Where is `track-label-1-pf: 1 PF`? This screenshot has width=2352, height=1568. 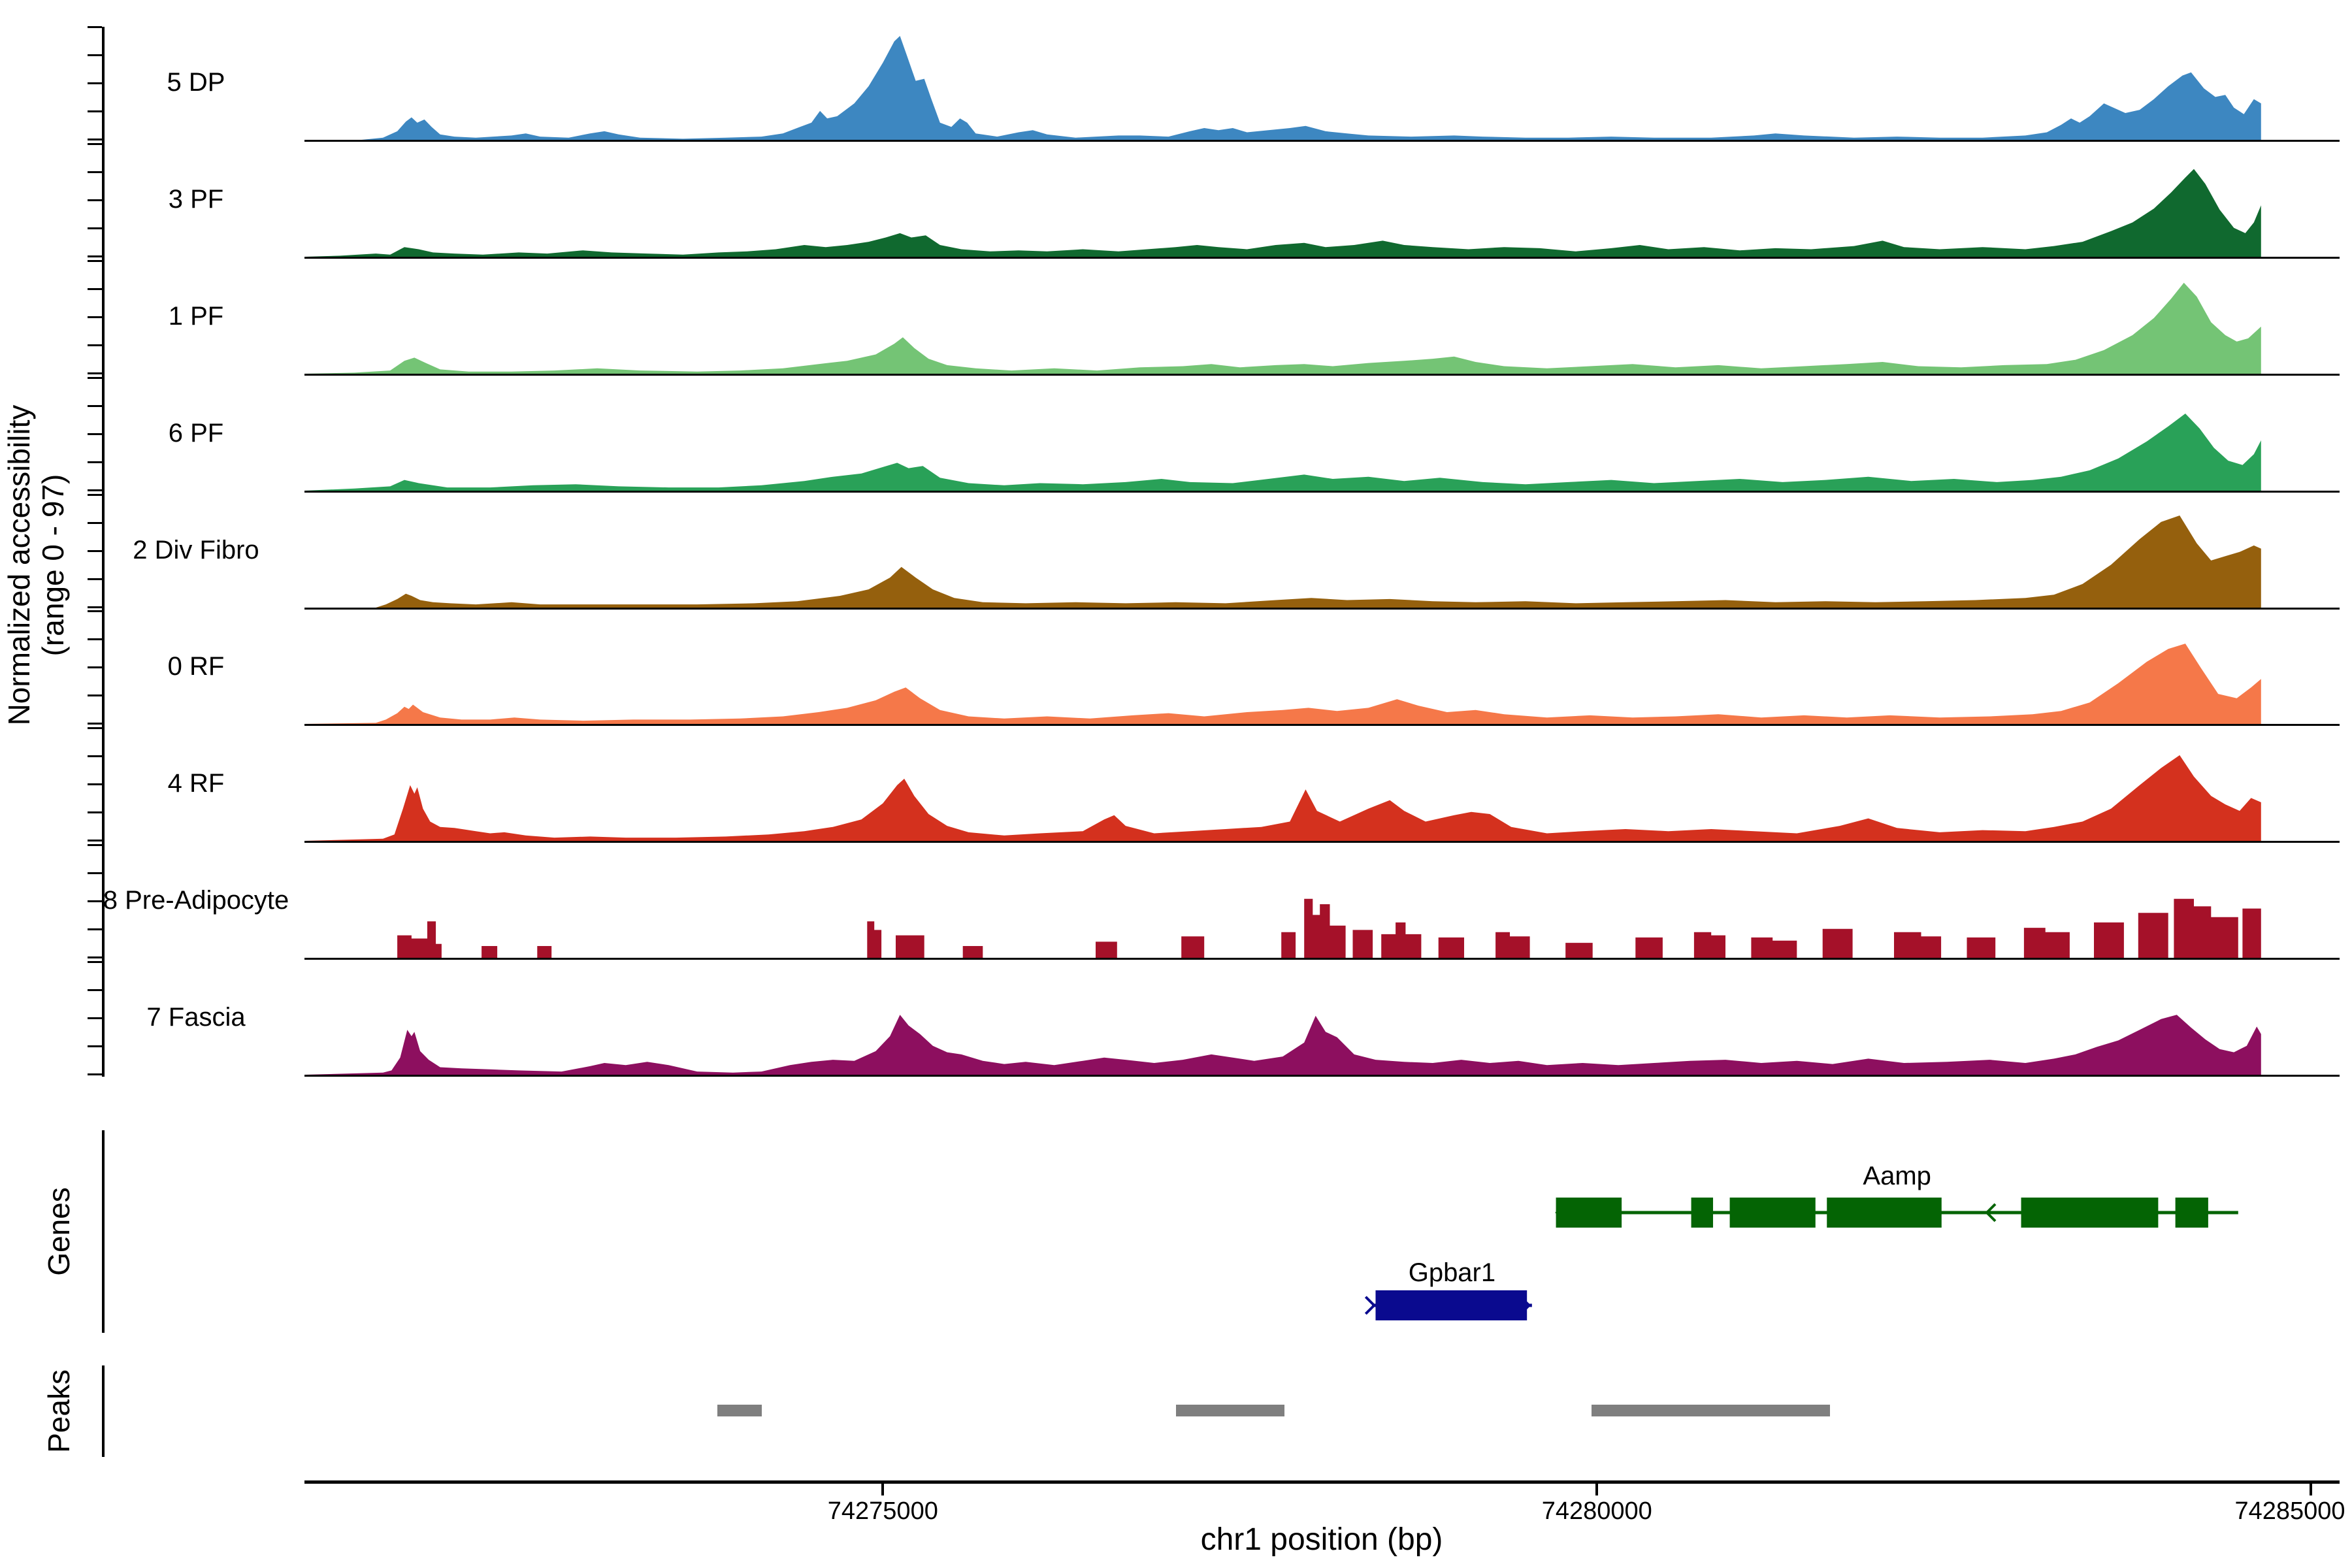 track-label-1-pf: 1 PF is located at coordinates (196, 316).